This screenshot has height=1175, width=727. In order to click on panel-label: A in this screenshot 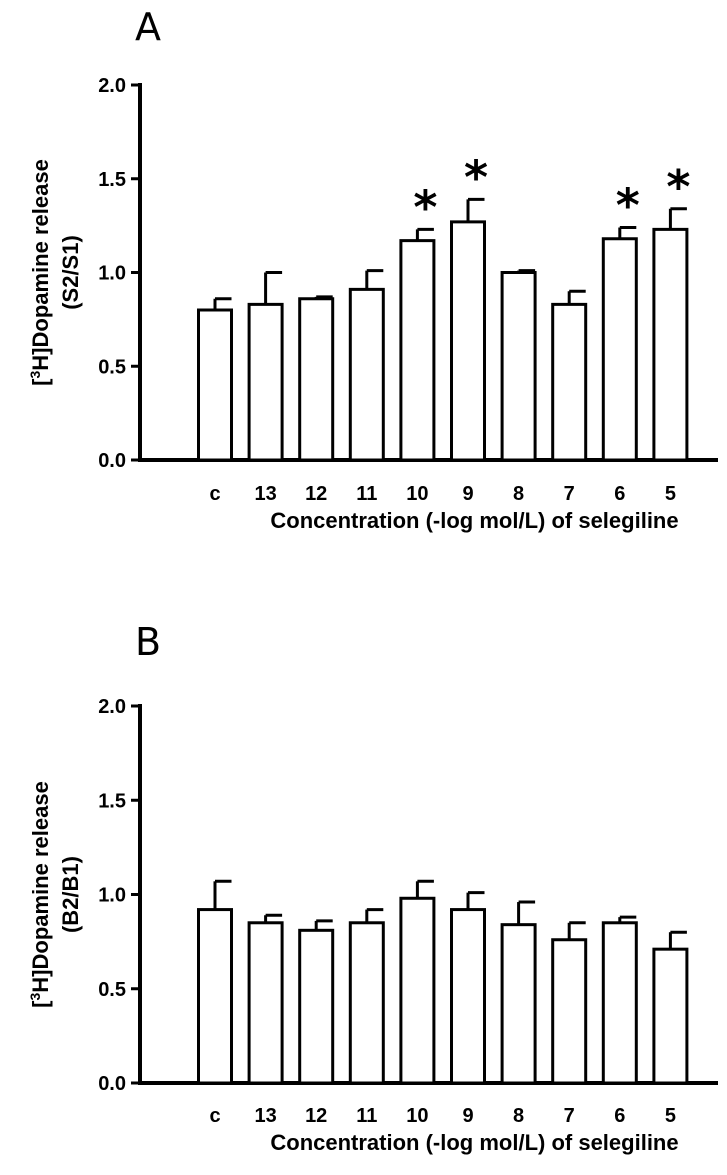, I will do `click(148, 27)`.